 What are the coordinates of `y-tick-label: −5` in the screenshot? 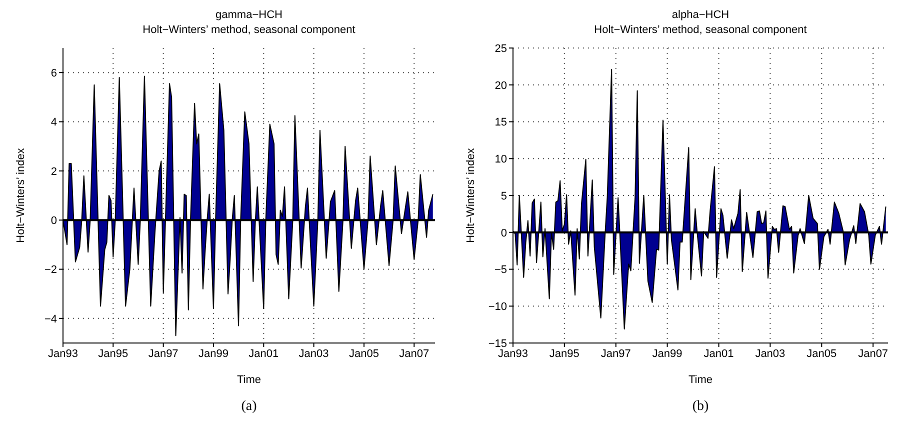 It's located at (500, 270).